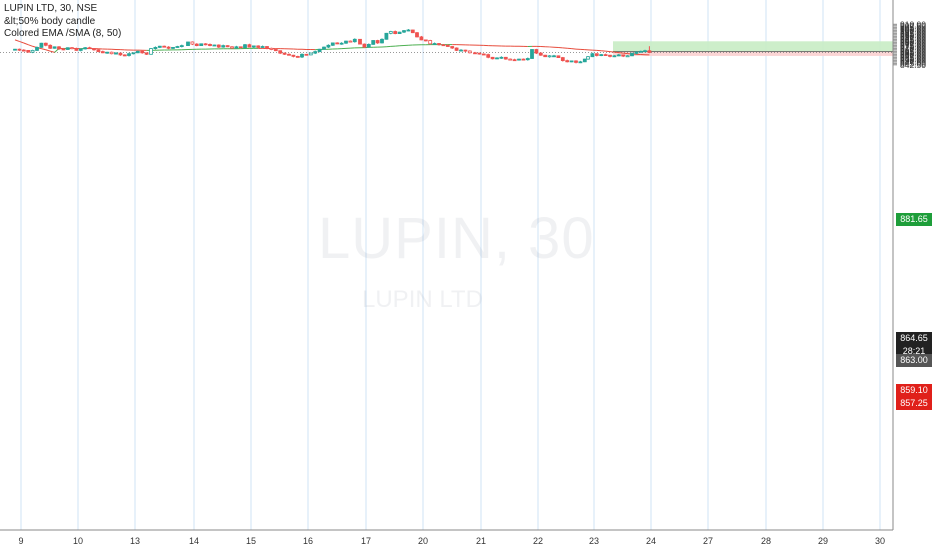 The image size is (932, 550). What do you see at coordinates (913, 53) in the screenshot?
I see `price-tick-label: 862.50` at bounding box center [913, 53].